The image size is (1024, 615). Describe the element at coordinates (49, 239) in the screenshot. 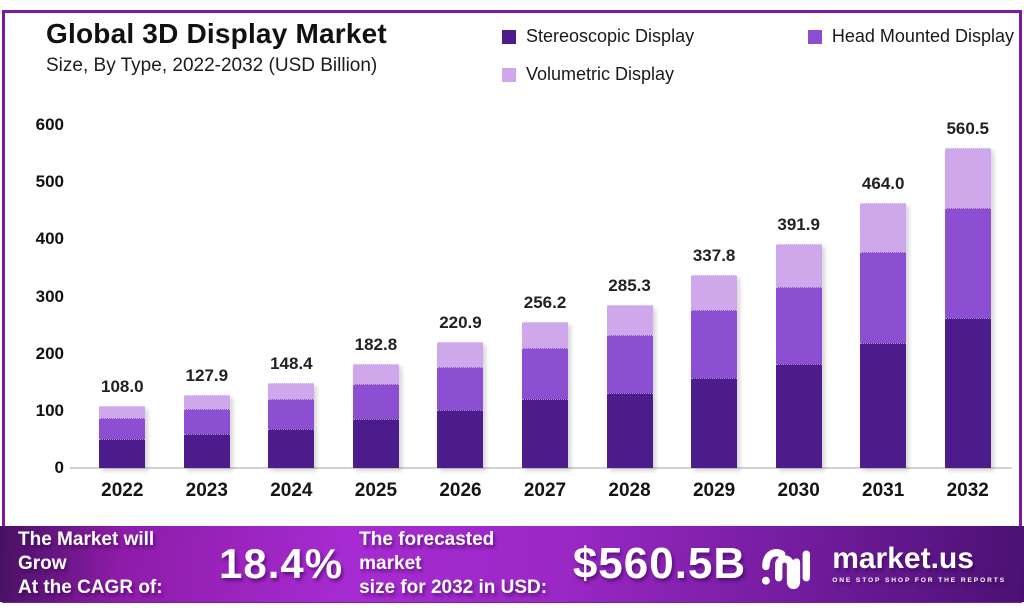

I see `y-tick-label: 400` at that location.